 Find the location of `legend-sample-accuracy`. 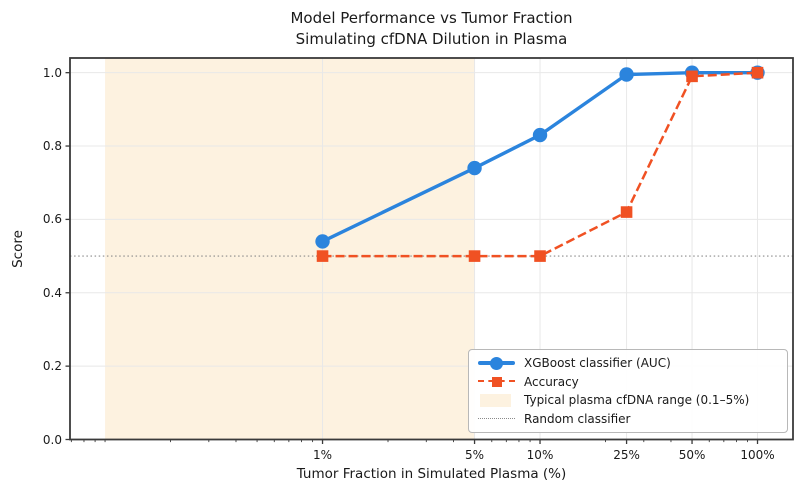

legend-sample-accuracy is located at coordinates (496, 381).